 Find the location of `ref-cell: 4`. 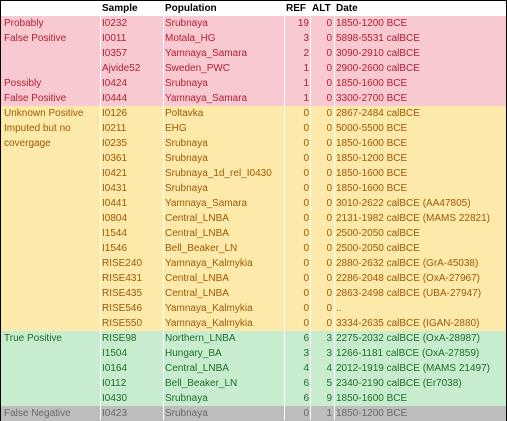

ref-cell: 4 is located at coordinates (306, 368).